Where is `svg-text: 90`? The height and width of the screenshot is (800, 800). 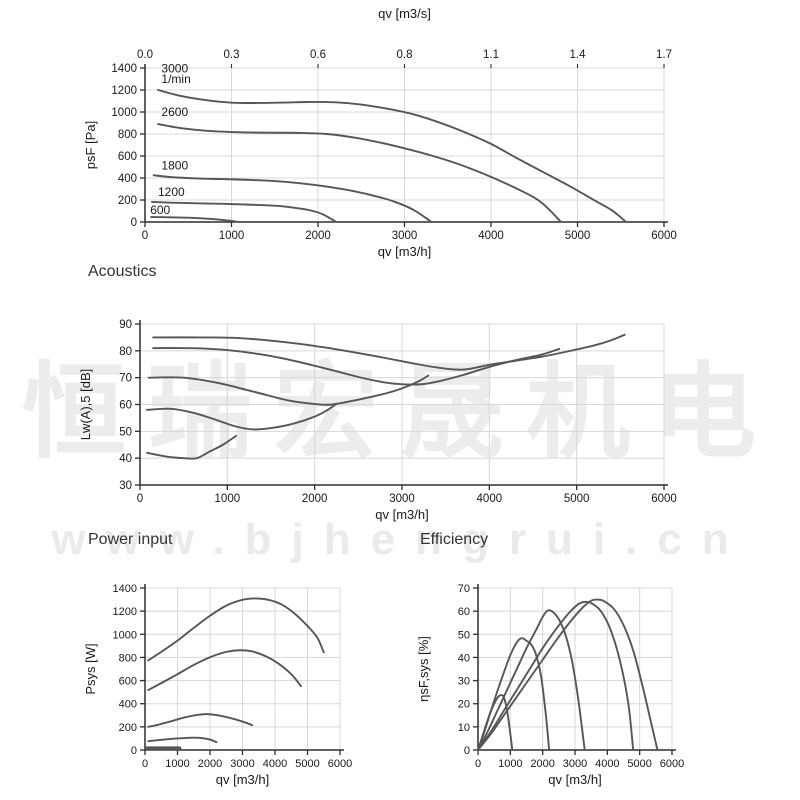
svg-text: 90 is located at coordinates (125, 325).